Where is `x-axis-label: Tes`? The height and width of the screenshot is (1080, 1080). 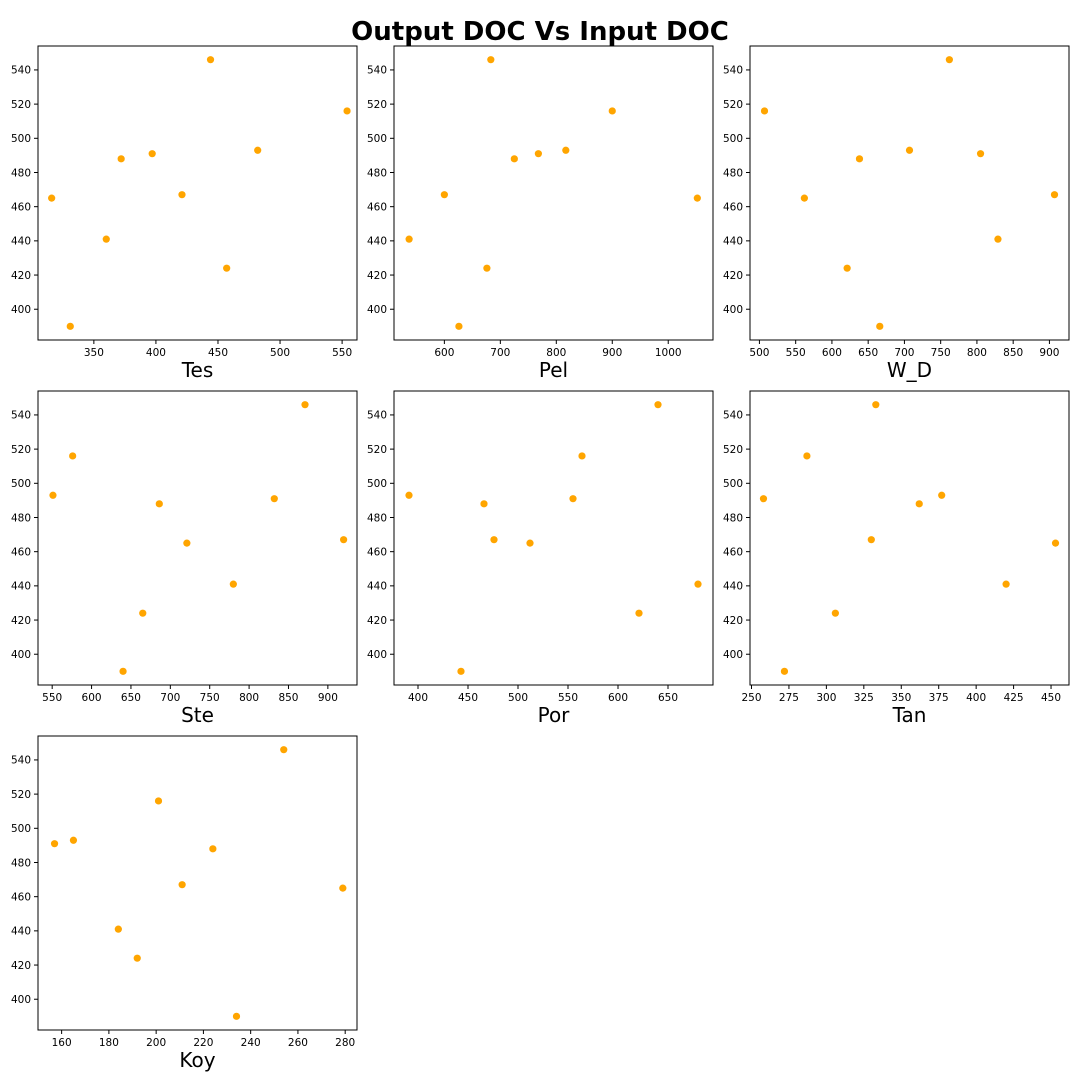
x-axis-label: Tes is located at coordinates (197, 370).